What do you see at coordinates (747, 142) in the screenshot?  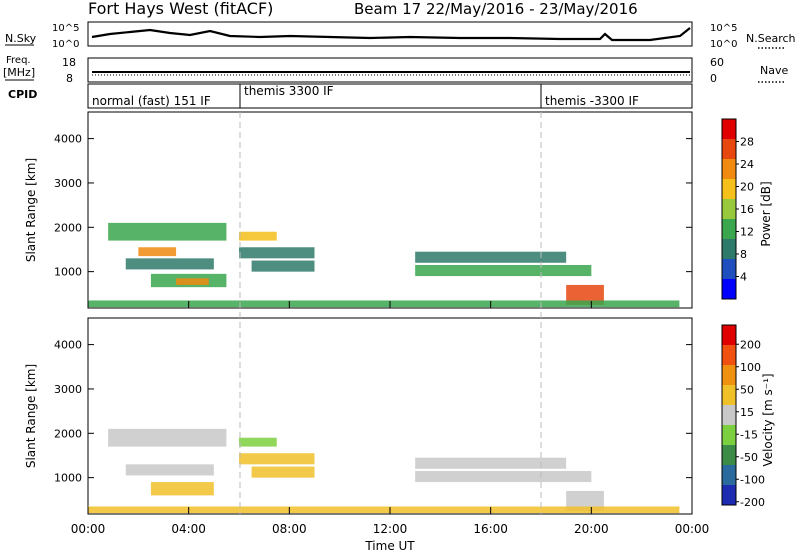 I see `power-colorbar-tick-label-6: 28` at bounding box center [747, 142].